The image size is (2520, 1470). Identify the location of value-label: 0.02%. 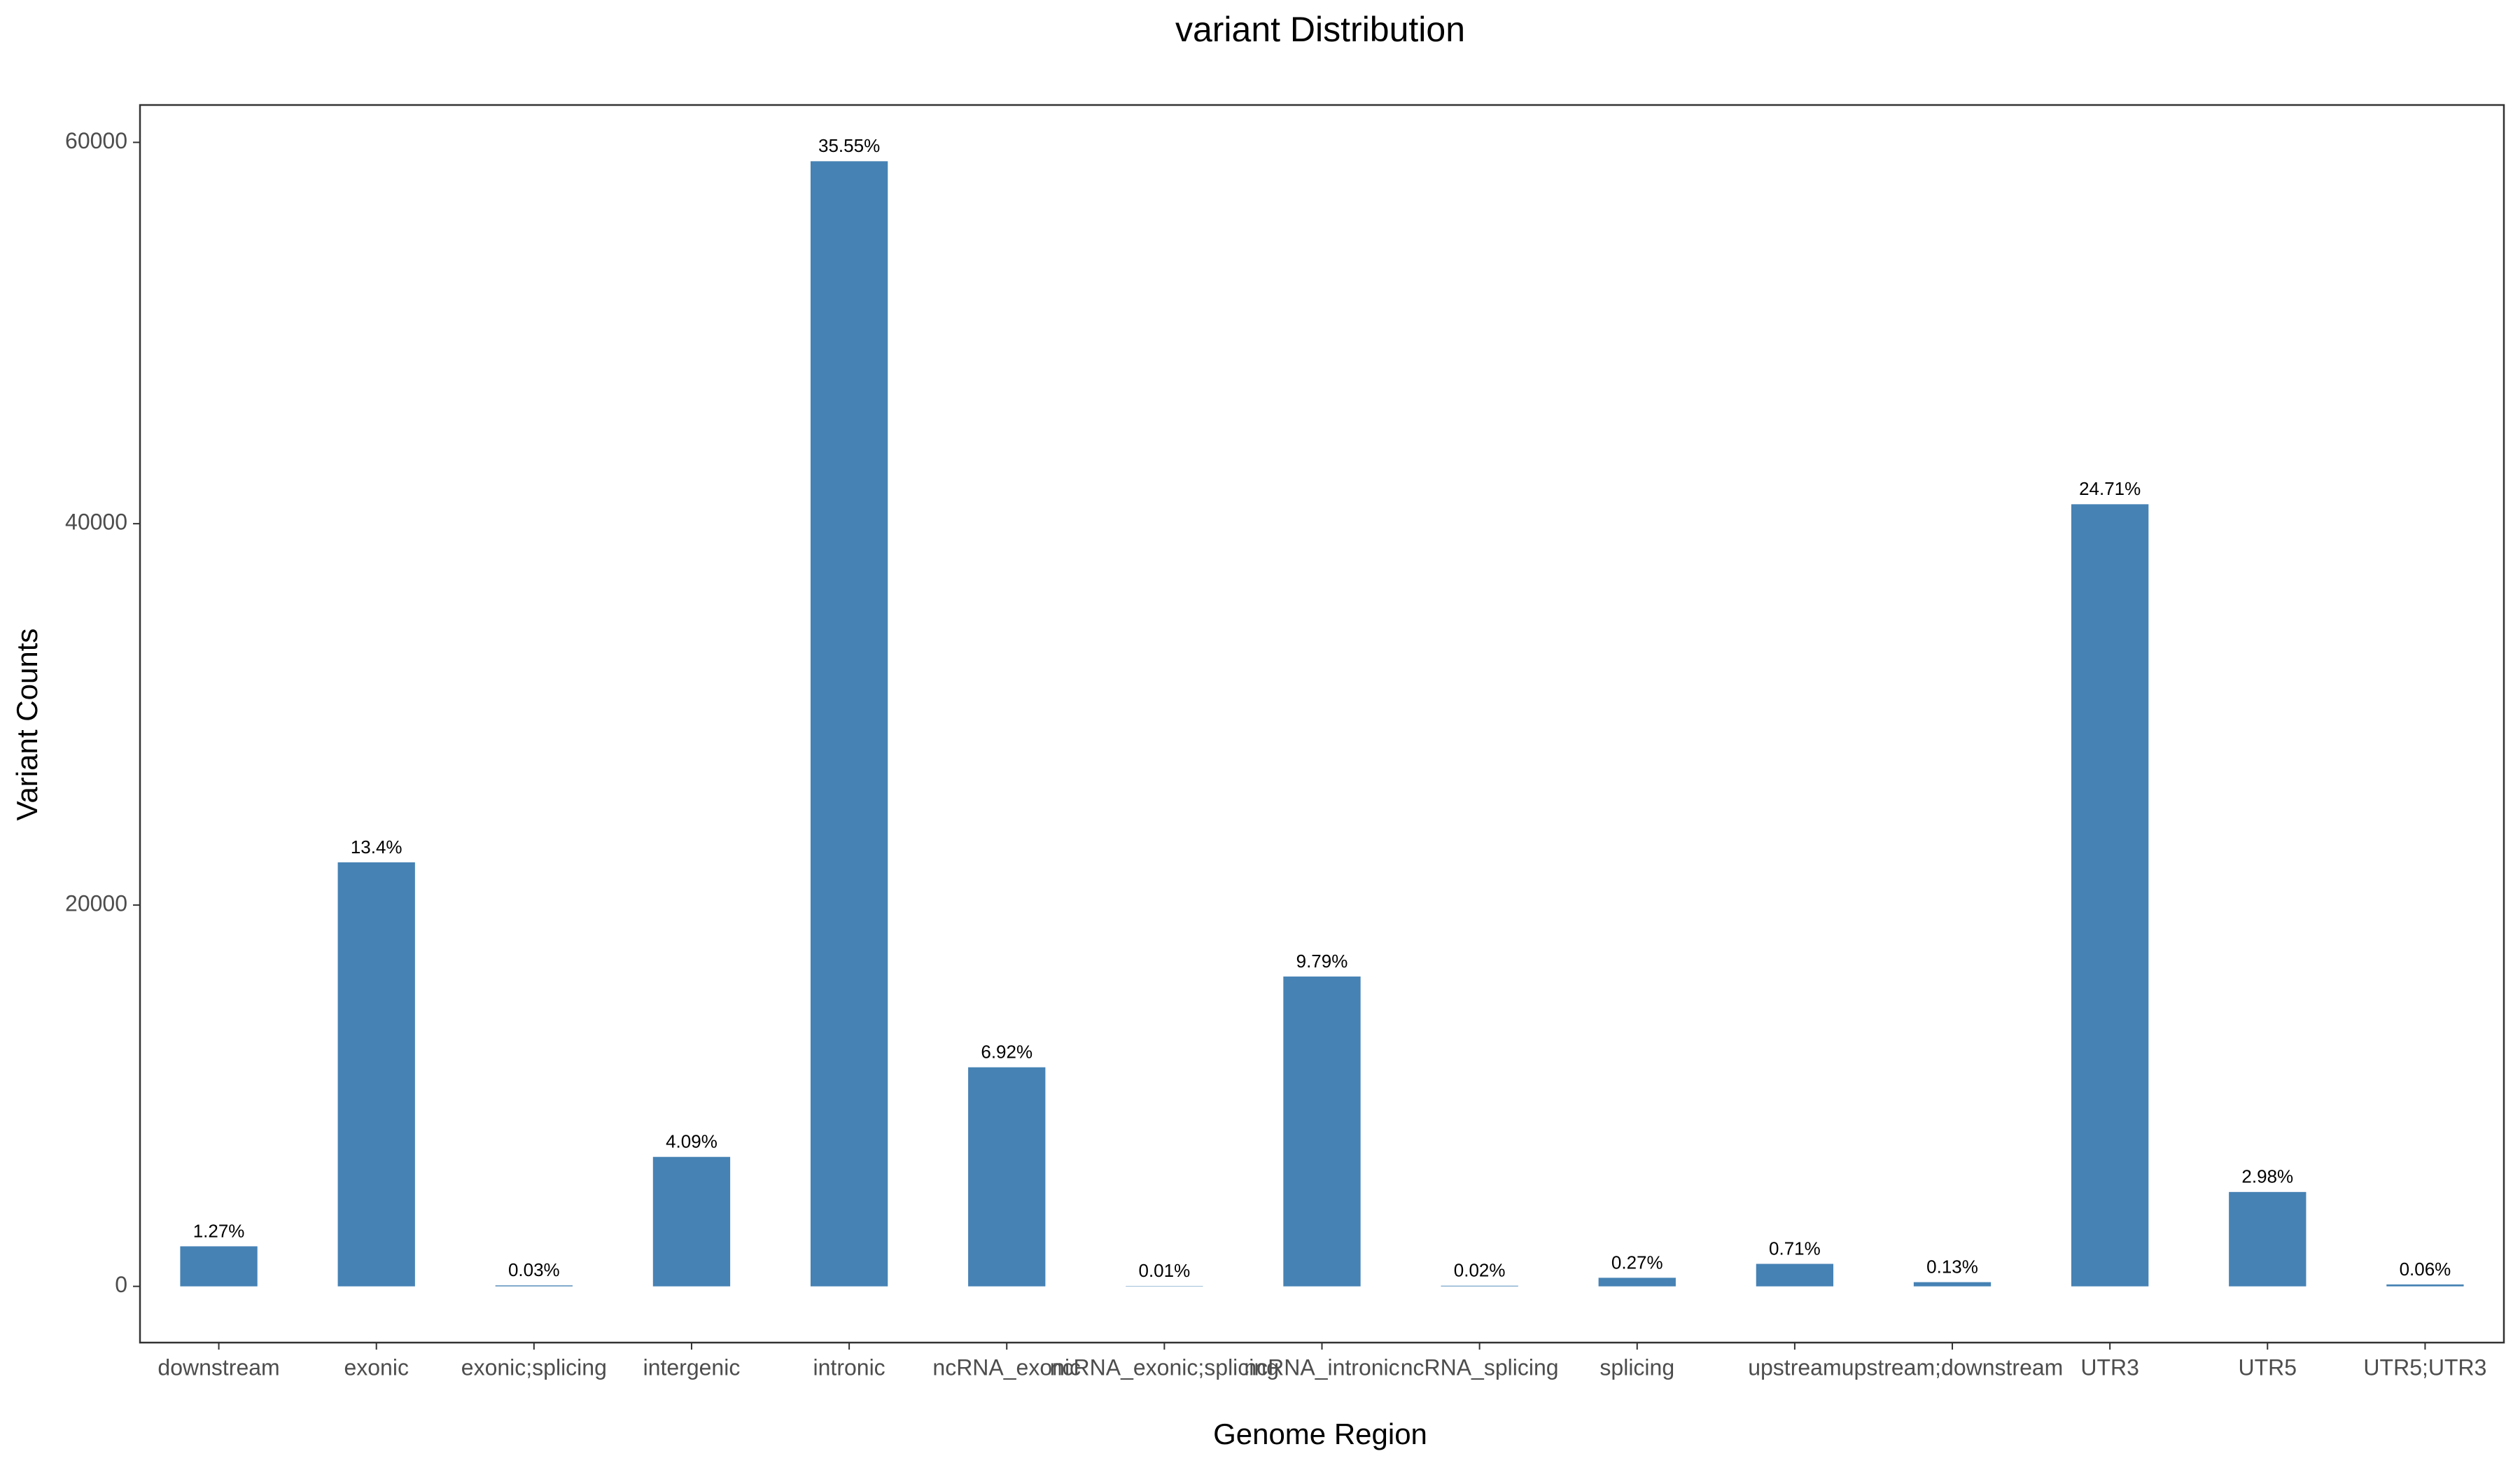
(1480, 1270).